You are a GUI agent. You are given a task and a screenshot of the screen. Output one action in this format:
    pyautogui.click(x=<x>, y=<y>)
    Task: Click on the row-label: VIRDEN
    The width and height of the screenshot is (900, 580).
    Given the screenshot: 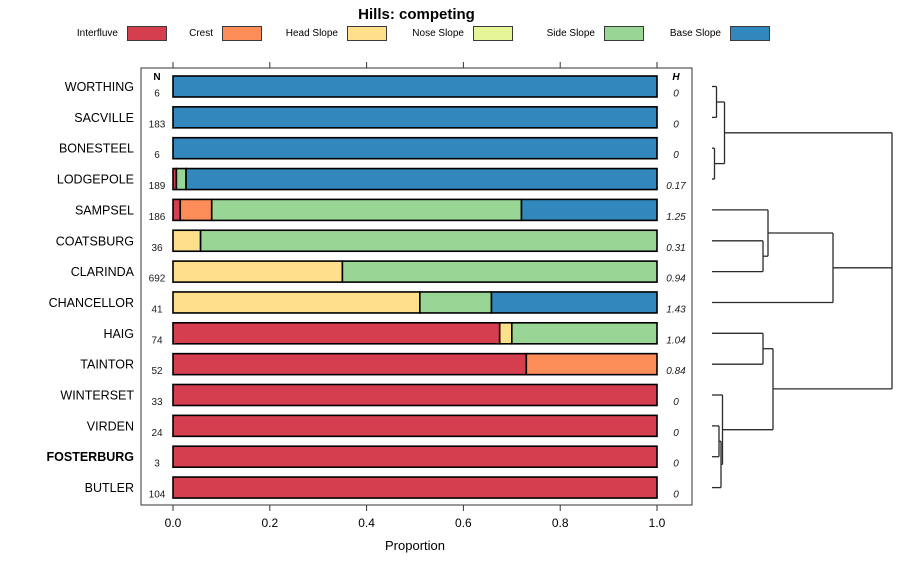 What is the action you would take?
    pyautogui.click(x=110, y=426)
    